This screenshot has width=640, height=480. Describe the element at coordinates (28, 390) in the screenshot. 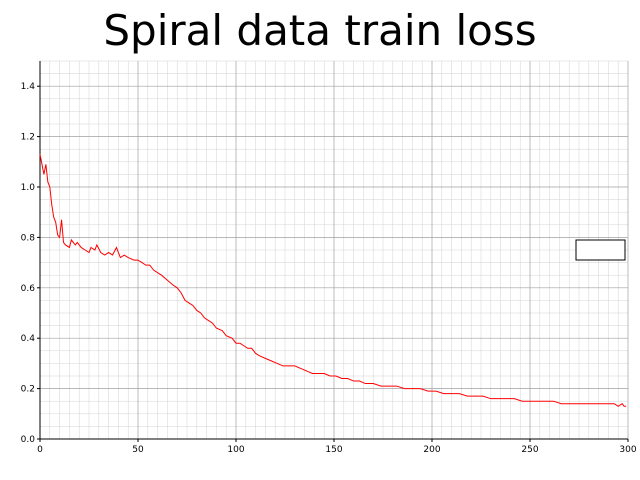

I see `y-tick-label: 0.2` at that location.